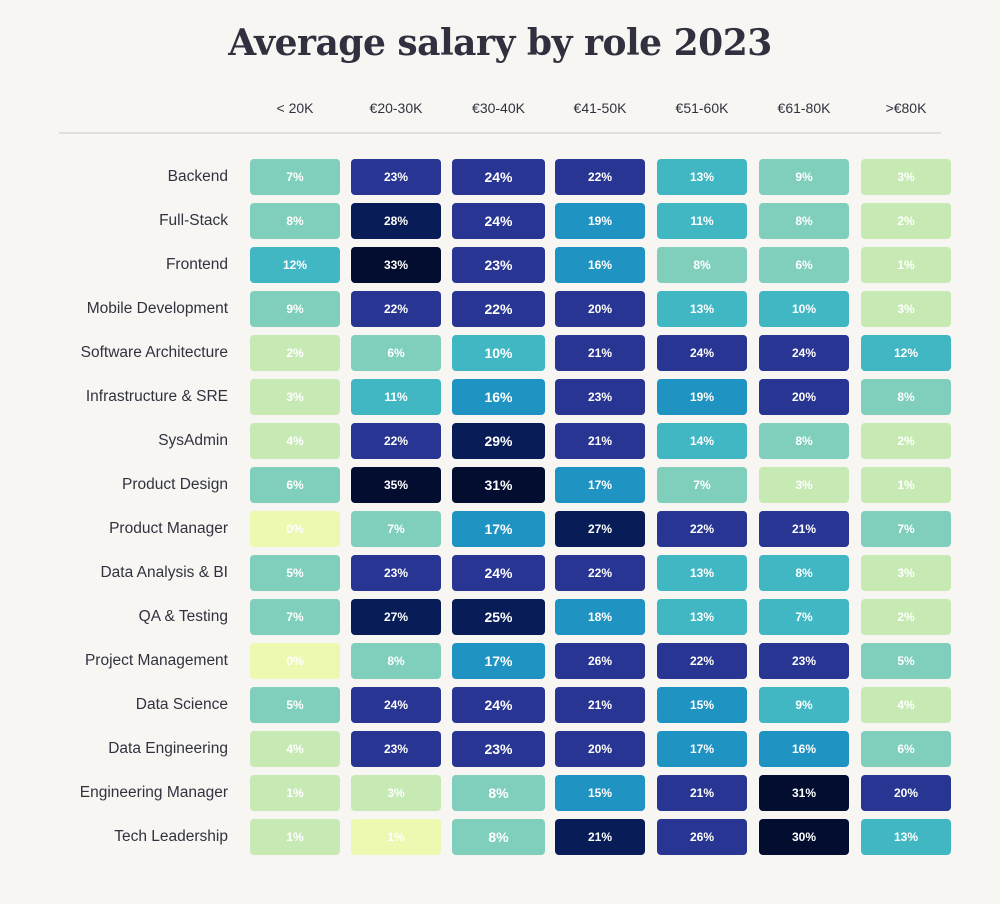 The height and width of the screenshot is (904, 1000). I want to click on row-label: Tech Leadership, so click(171, 836).